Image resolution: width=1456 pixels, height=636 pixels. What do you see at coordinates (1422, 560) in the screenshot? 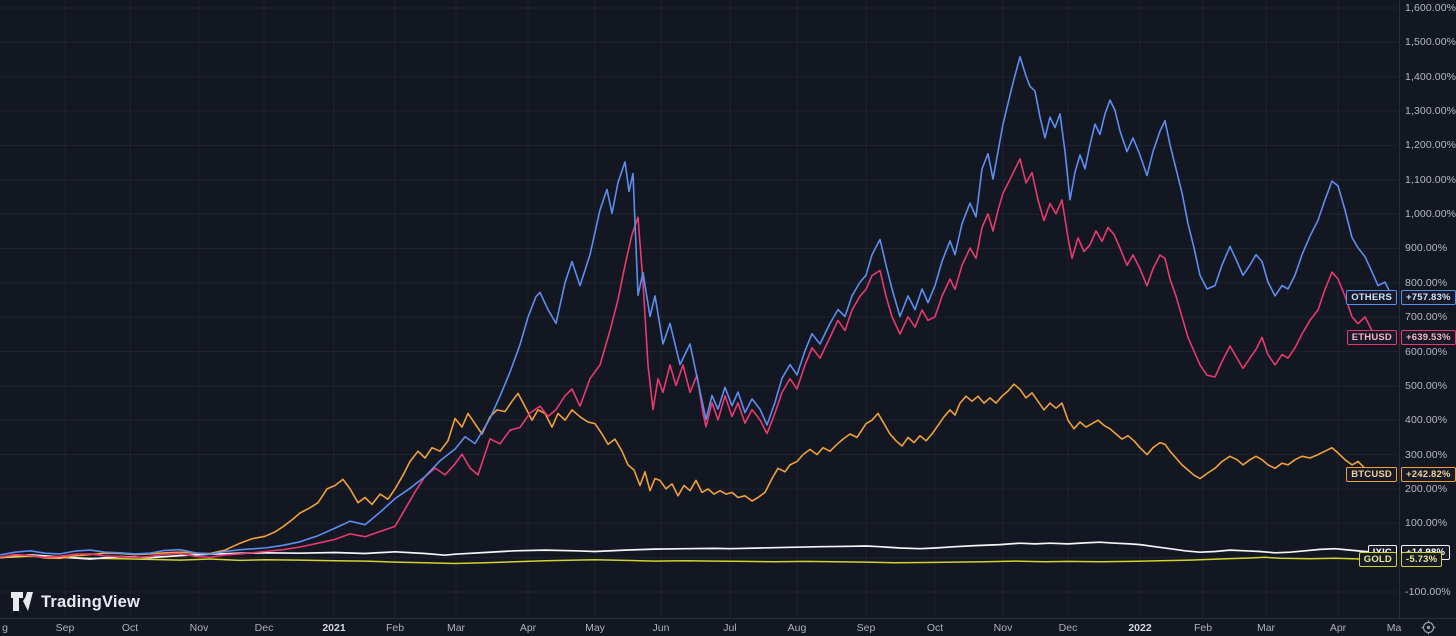
I see `series-value-label-gold: -5.73%` at bounding box center [1422, 560].